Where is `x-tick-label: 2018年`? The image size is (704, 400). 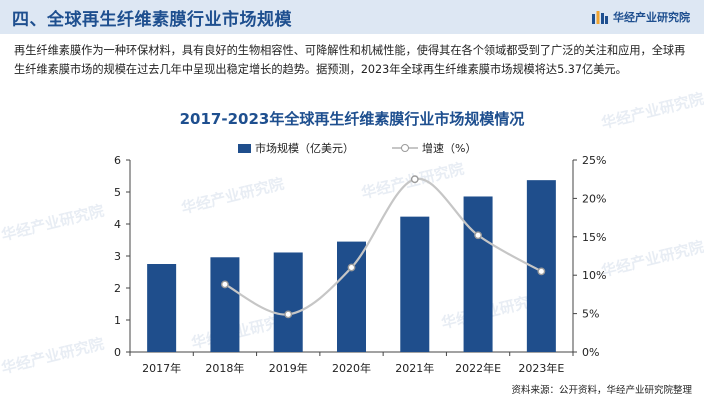
x-tick-label: 2018年 is located at coordinates (224, 368).